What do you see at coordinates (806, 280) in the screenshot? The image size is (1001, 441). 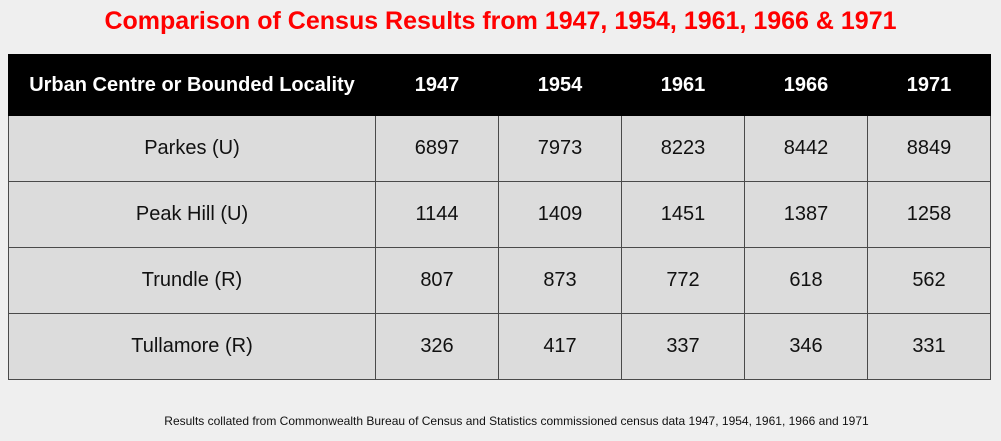 I see `table-cell: 618` at bounding box center [806, 280].